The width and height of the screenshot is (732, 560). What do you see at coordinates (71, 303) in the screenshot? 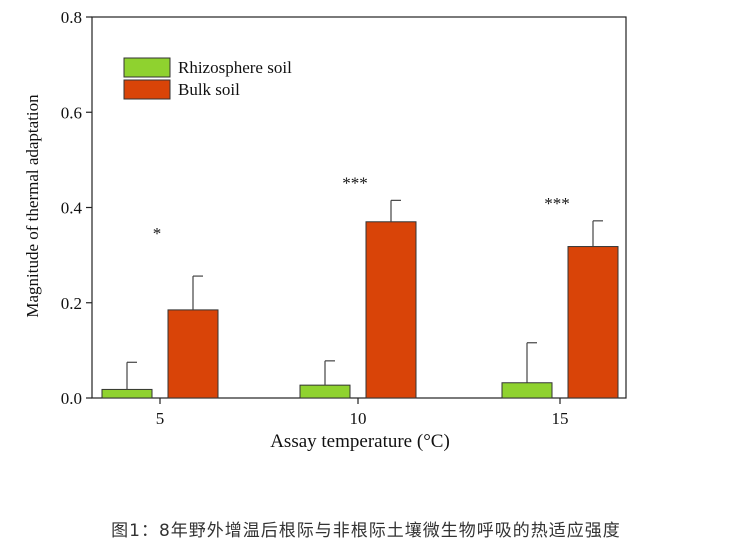
I see `y-tick-label: 0.2` at bounding box center [71, 303].